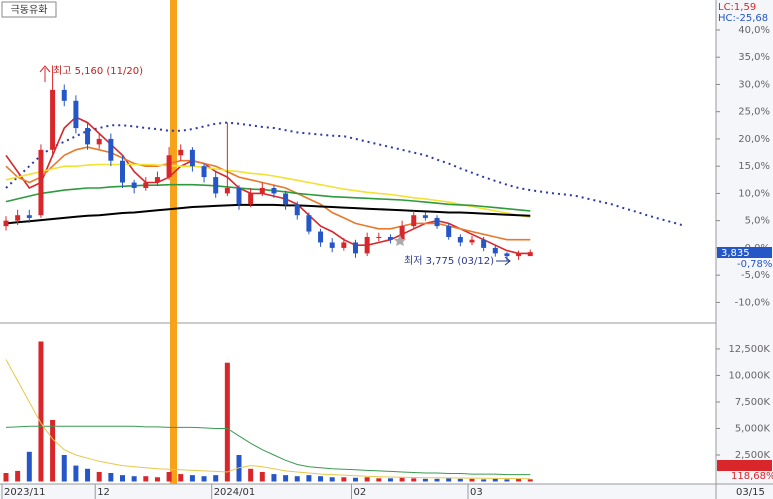  I want to click on low-annotation: 최저 3,775 (03/12), so click(449, 261).